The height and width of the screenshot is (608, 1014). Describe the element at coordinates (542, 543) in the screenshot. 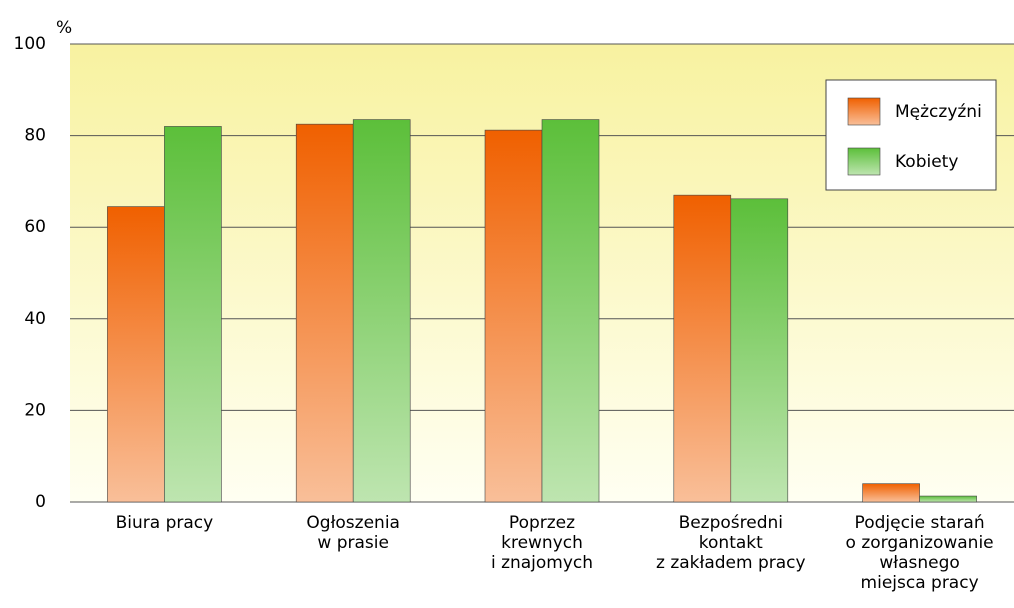

I see `x-tick-label: Poprzez krewnych i znajomych` at that location.